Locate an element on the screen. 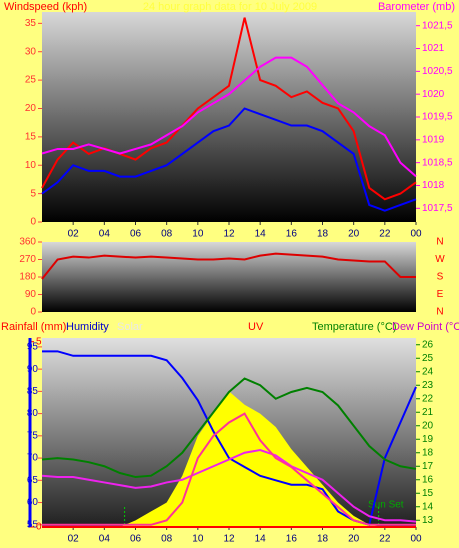  rain-tick-label: 5 is located at coordinates (39, 341).